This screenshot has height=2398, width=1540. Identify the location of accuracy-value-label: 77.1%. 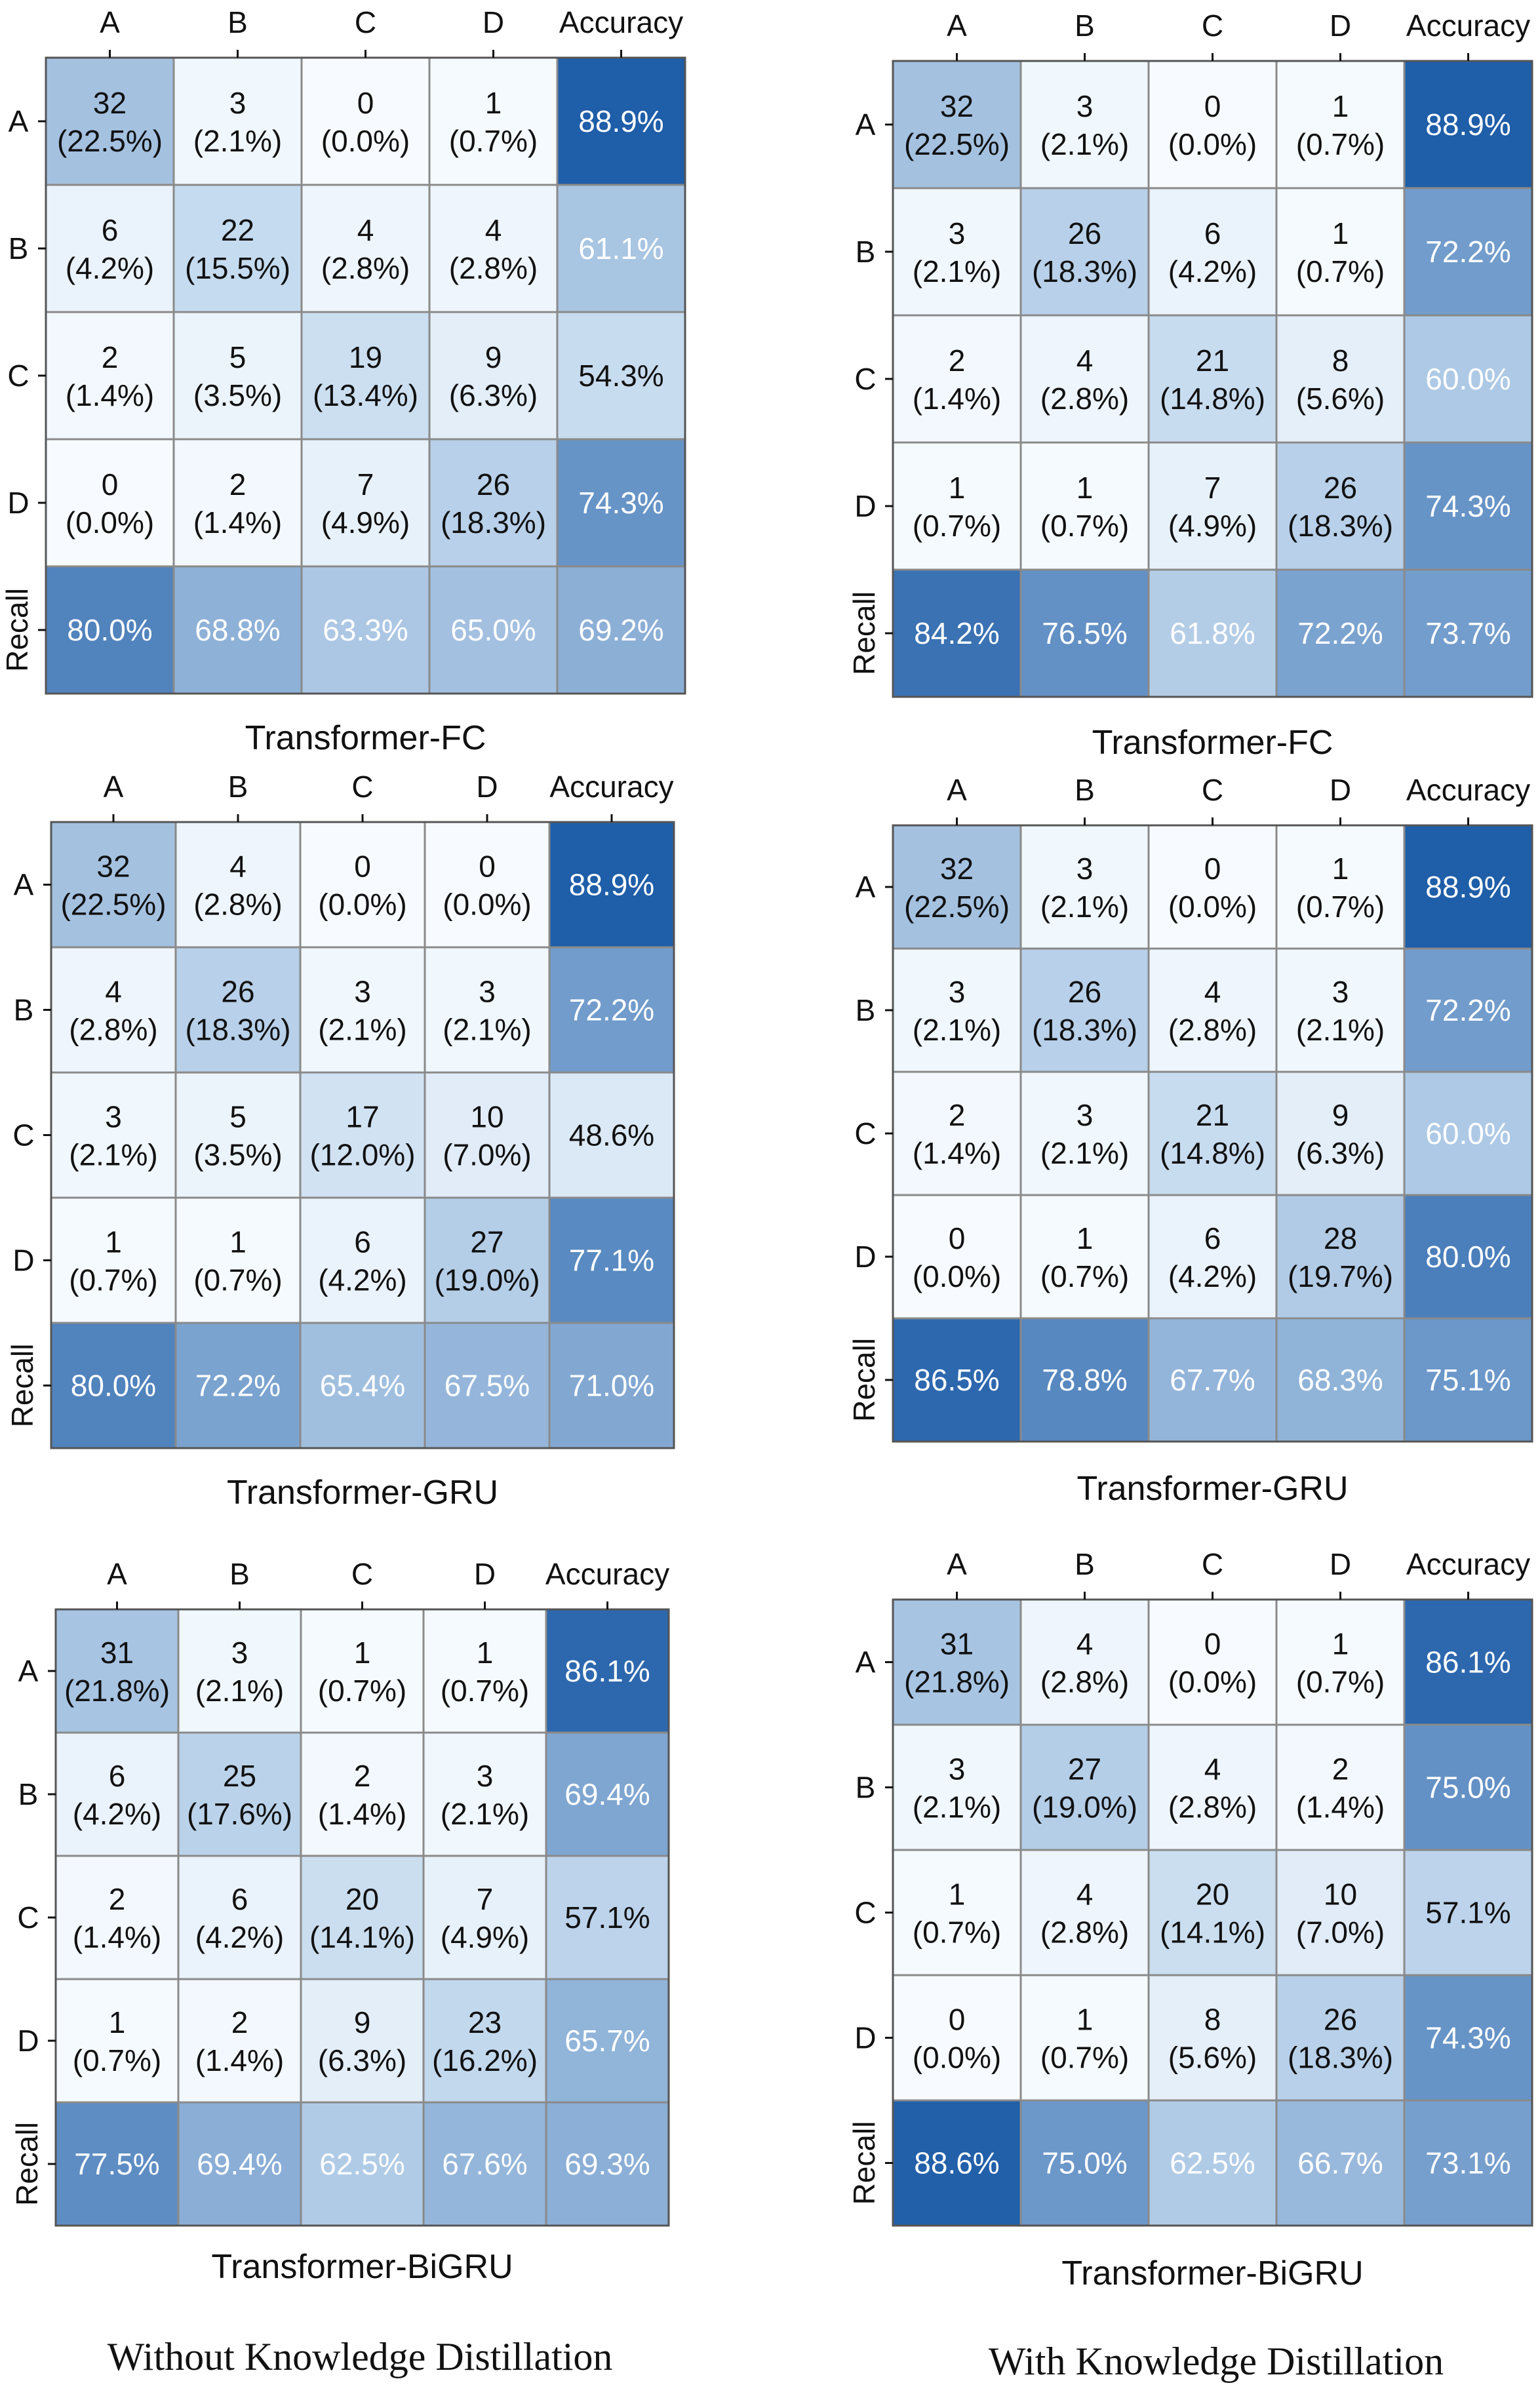
(611, 1261).